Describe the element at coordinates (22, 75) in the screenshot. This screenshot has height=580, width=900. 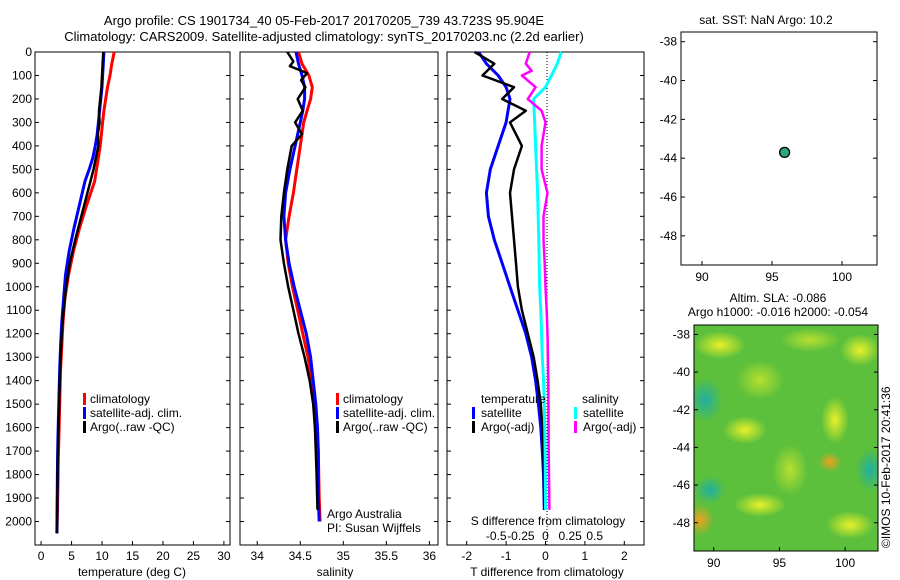
I see `depth-tick-label: 100` at that location.